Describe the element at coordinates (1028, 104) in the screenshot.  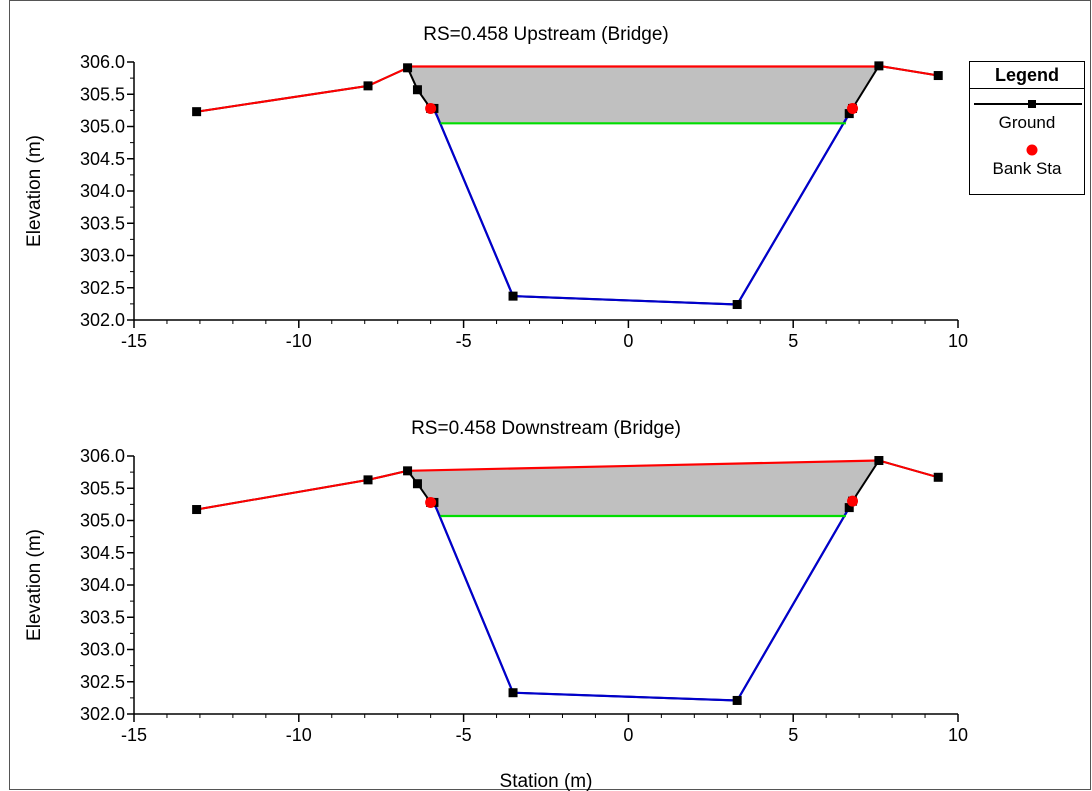
I see `ground-legend-icon` at that location.